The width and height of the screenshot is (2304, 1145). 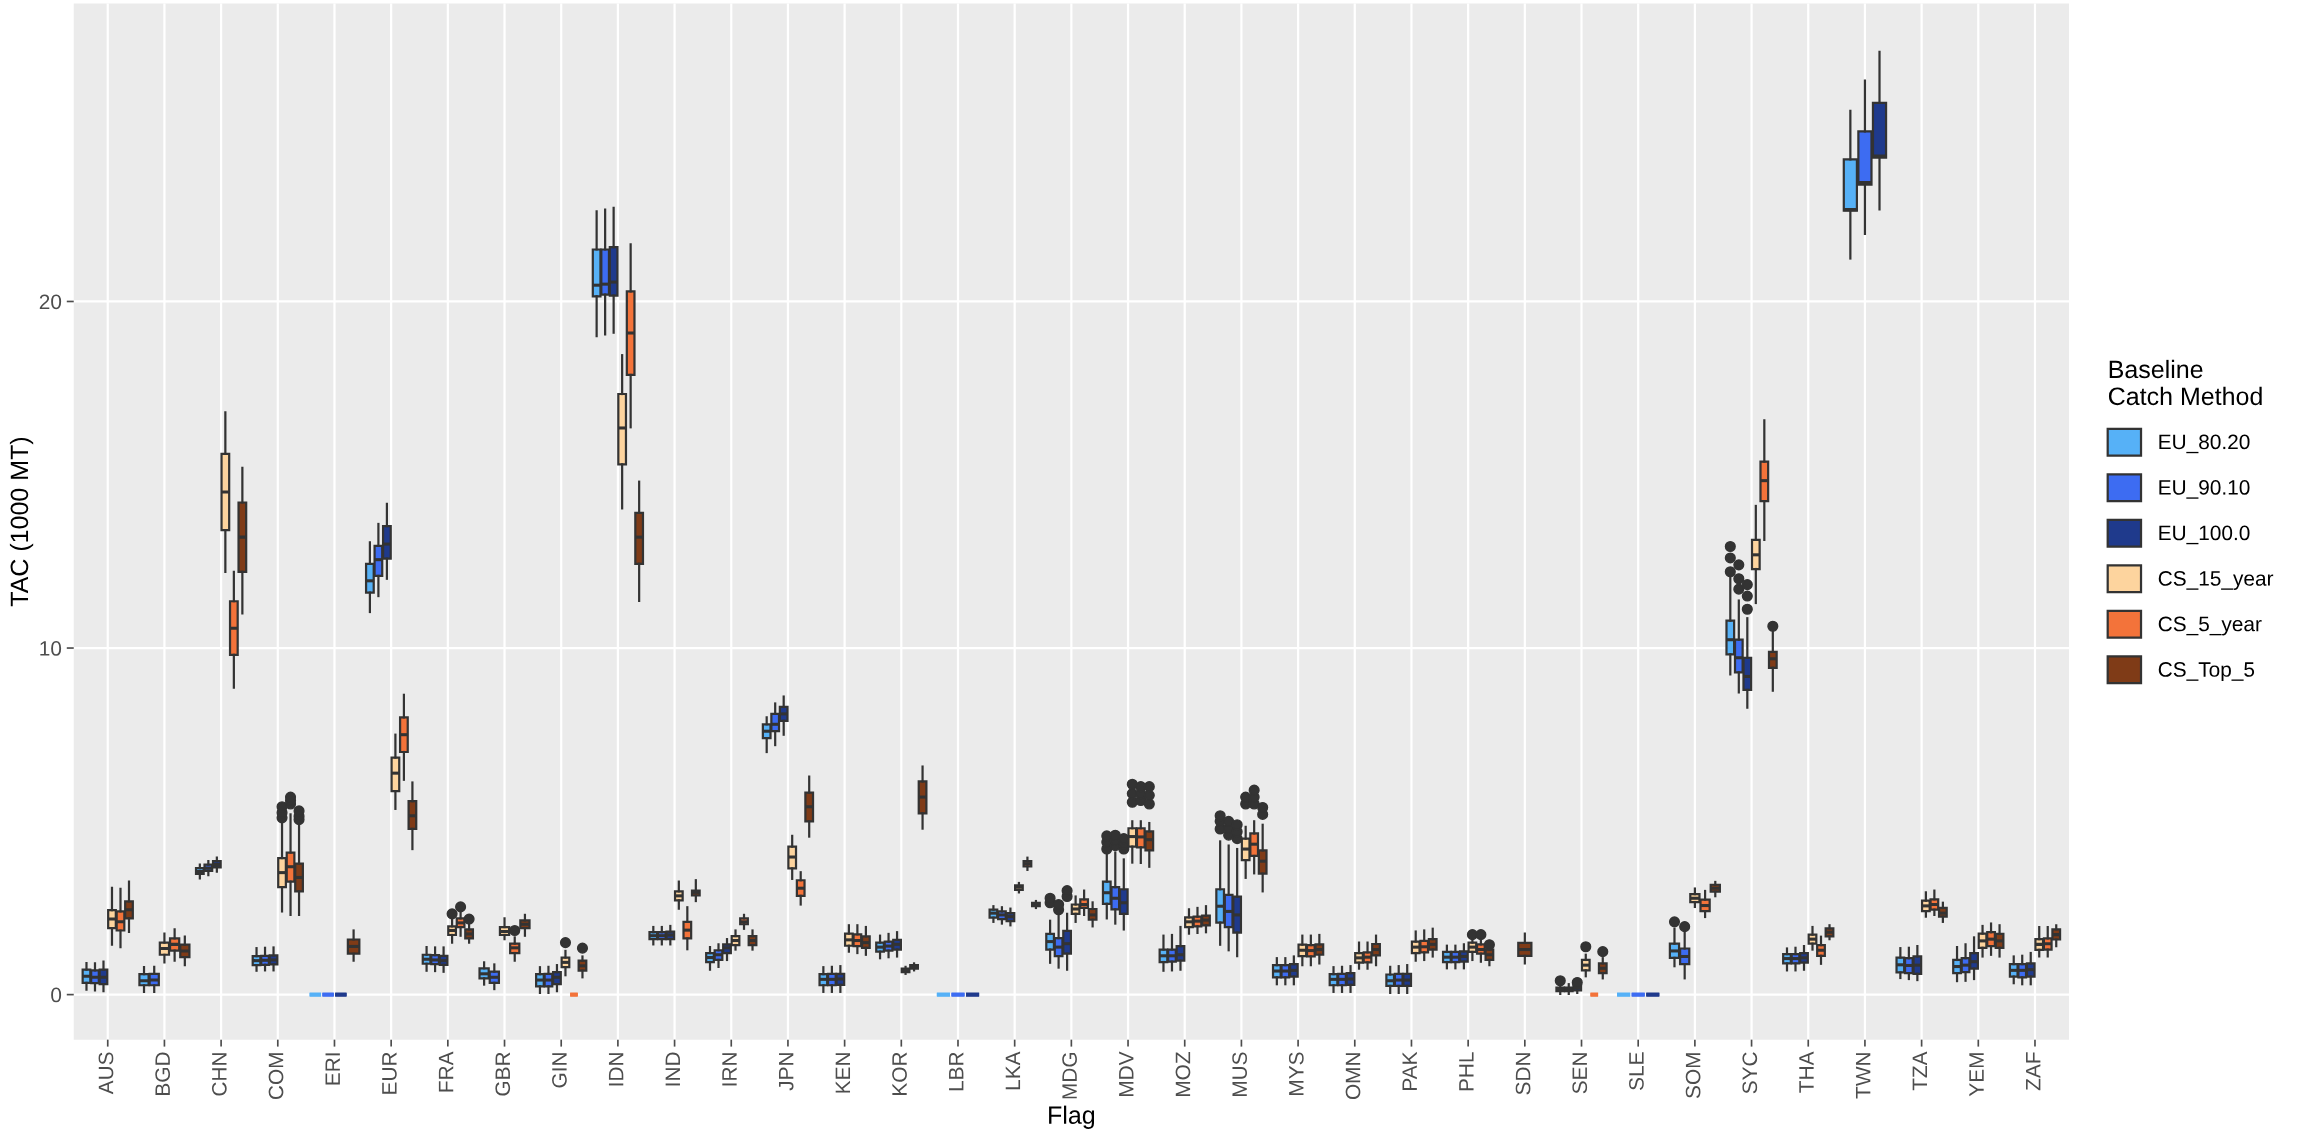 I want to click on x-tick-label: SLE, so click(x=1636, y=1071).